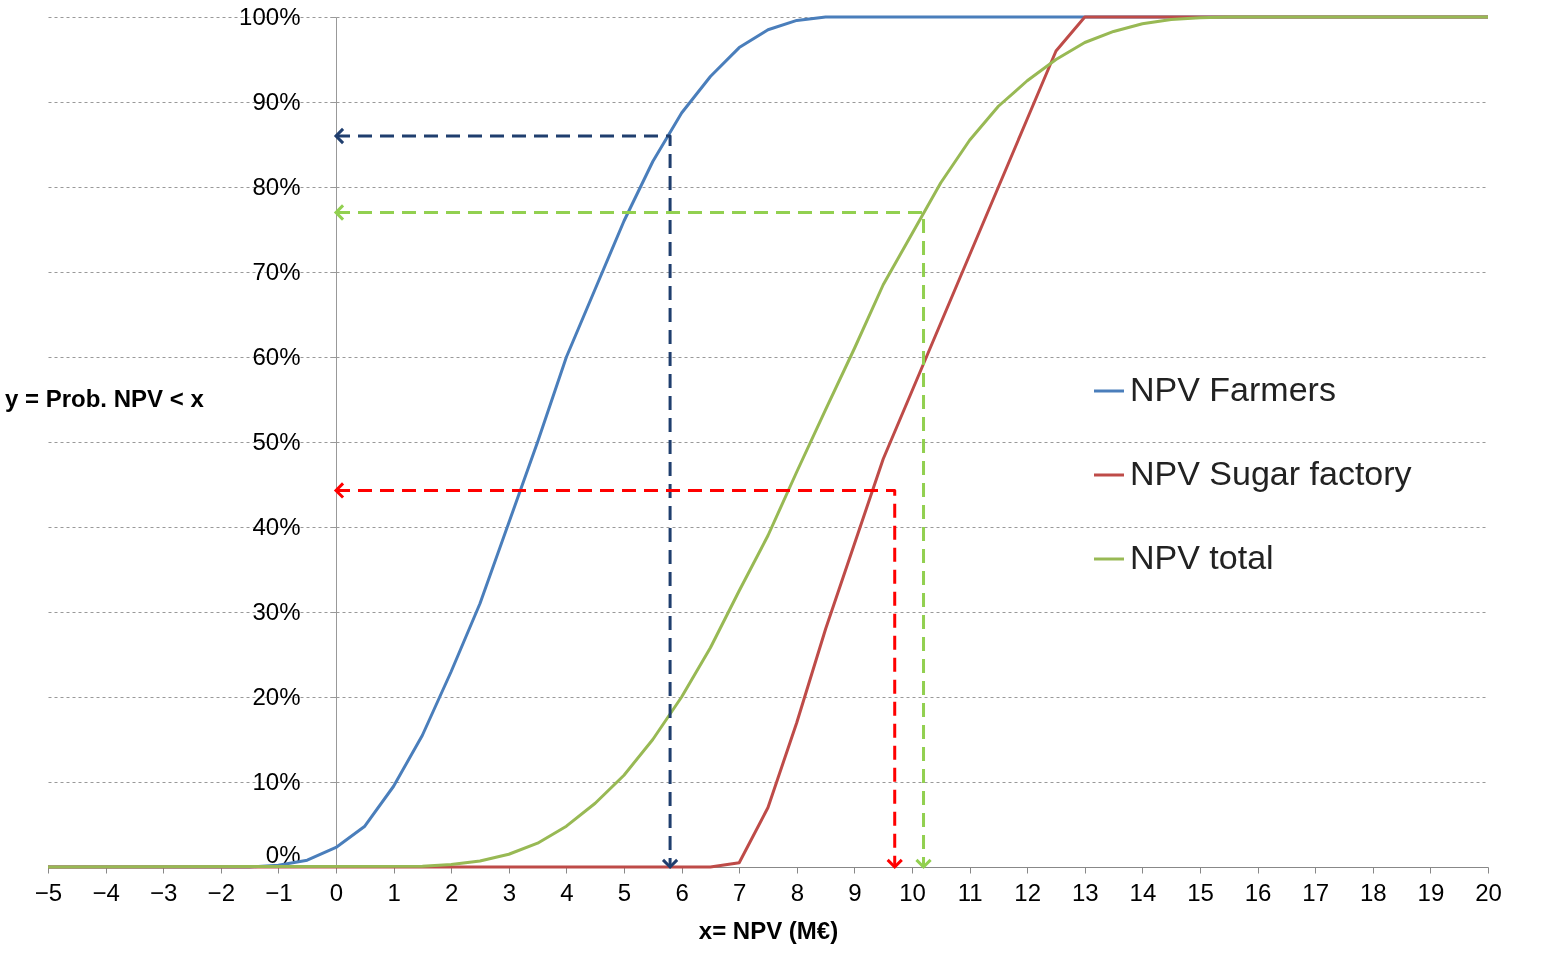 Image resolution: width=1541 pixels, height=980 pixels. I want to click on x-tick-label: 6, so click(682, 892).